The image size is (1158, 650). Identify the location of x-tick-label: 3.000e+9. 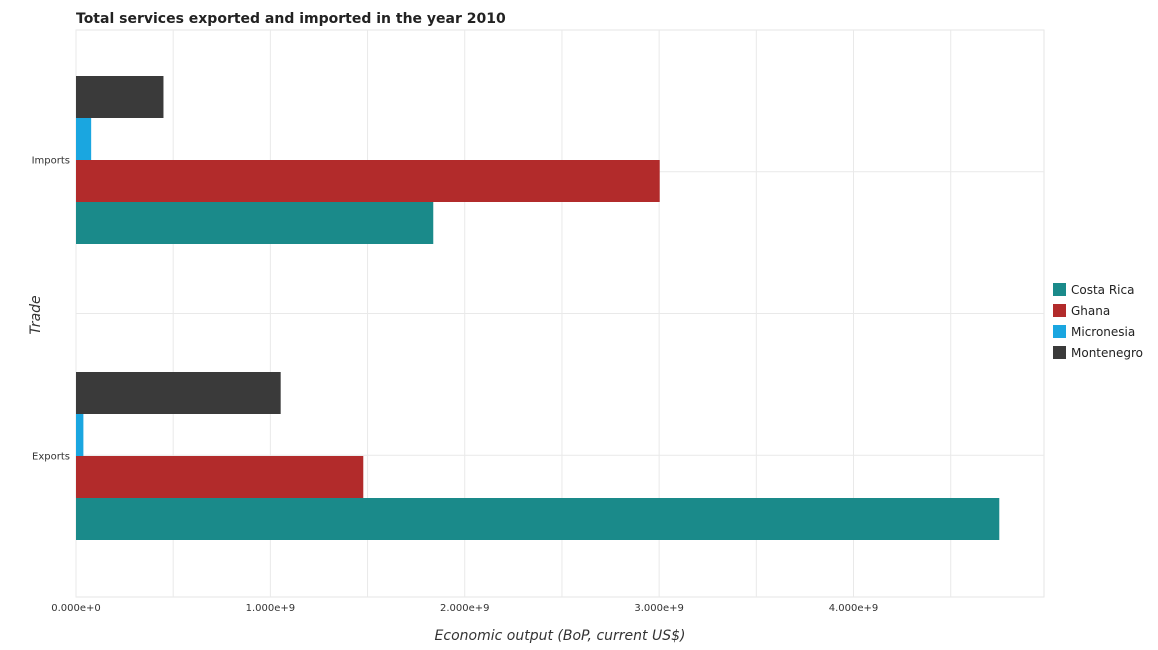
(659, 608).